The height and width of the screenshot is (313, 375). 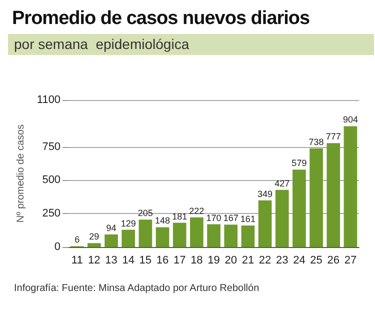 I want to click on x-tick-label: 15, so click(x=145, y=260).